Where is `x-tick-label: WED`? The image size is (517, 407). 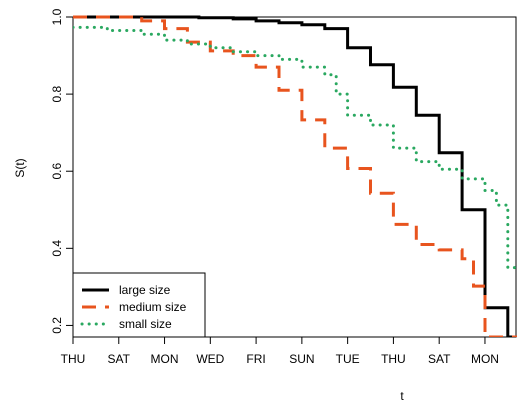
x-tick-label: WED is located at coordinates (210, 359).